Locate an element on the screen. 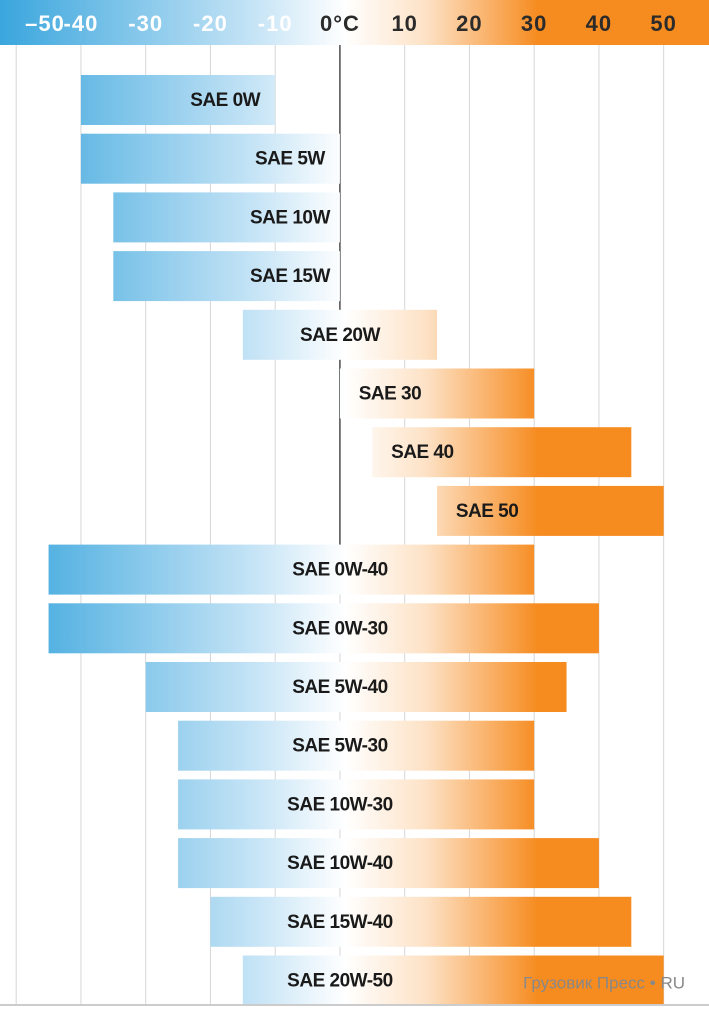  bar-label: SAE 10W-30 is located at coordinates (340, 804).